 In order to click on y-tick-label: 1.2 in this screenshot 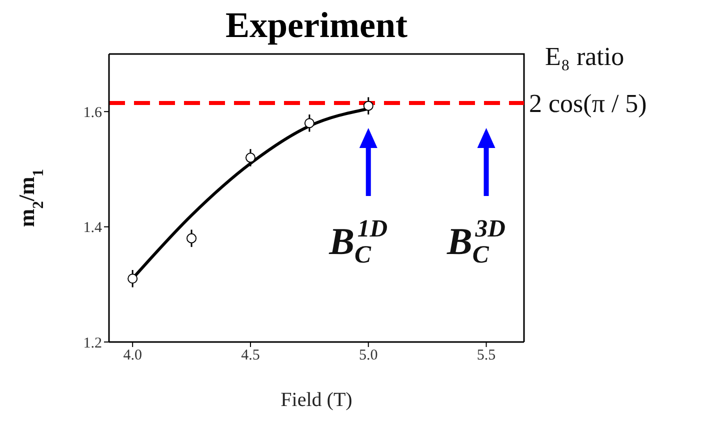, I will do `click(92, 343)`.